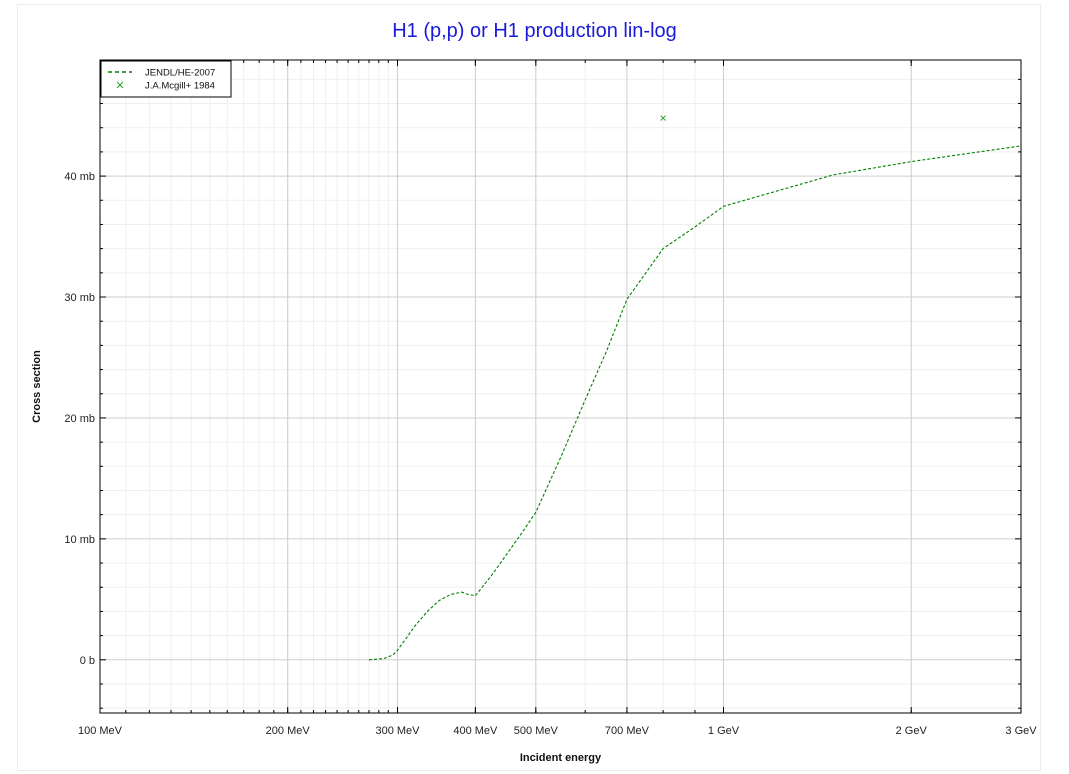  What do you see at coordinates (627, 731) in the screenshot?
I see `x-tick-label: 700 MeV` at bounding box center [627, 731].